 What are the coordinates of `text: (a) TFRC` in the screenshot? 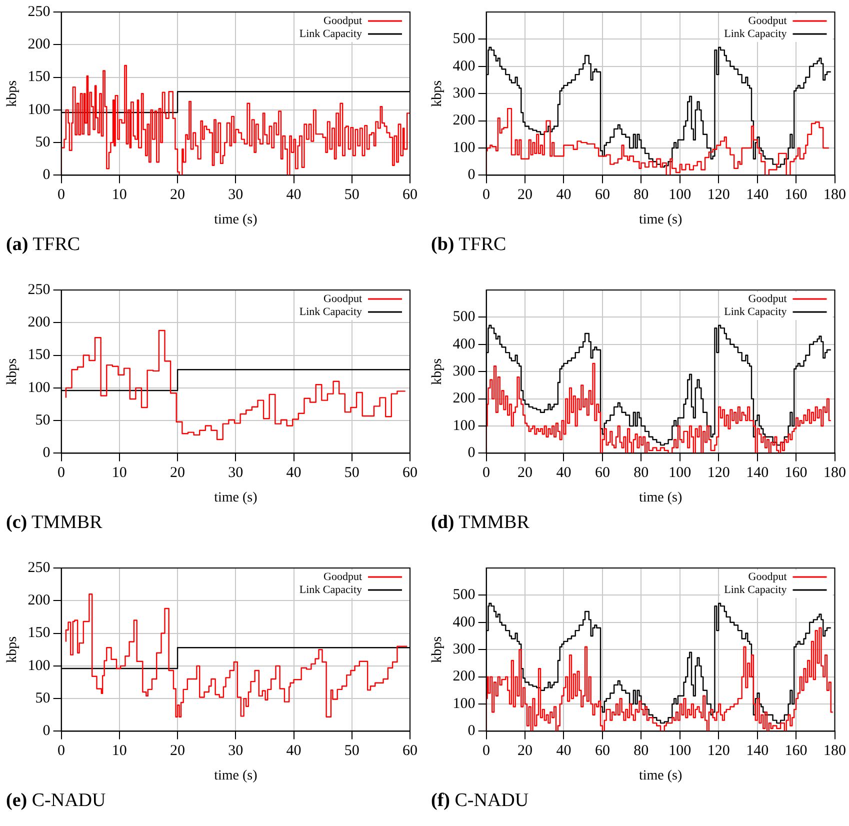 It's located at (43, 244).